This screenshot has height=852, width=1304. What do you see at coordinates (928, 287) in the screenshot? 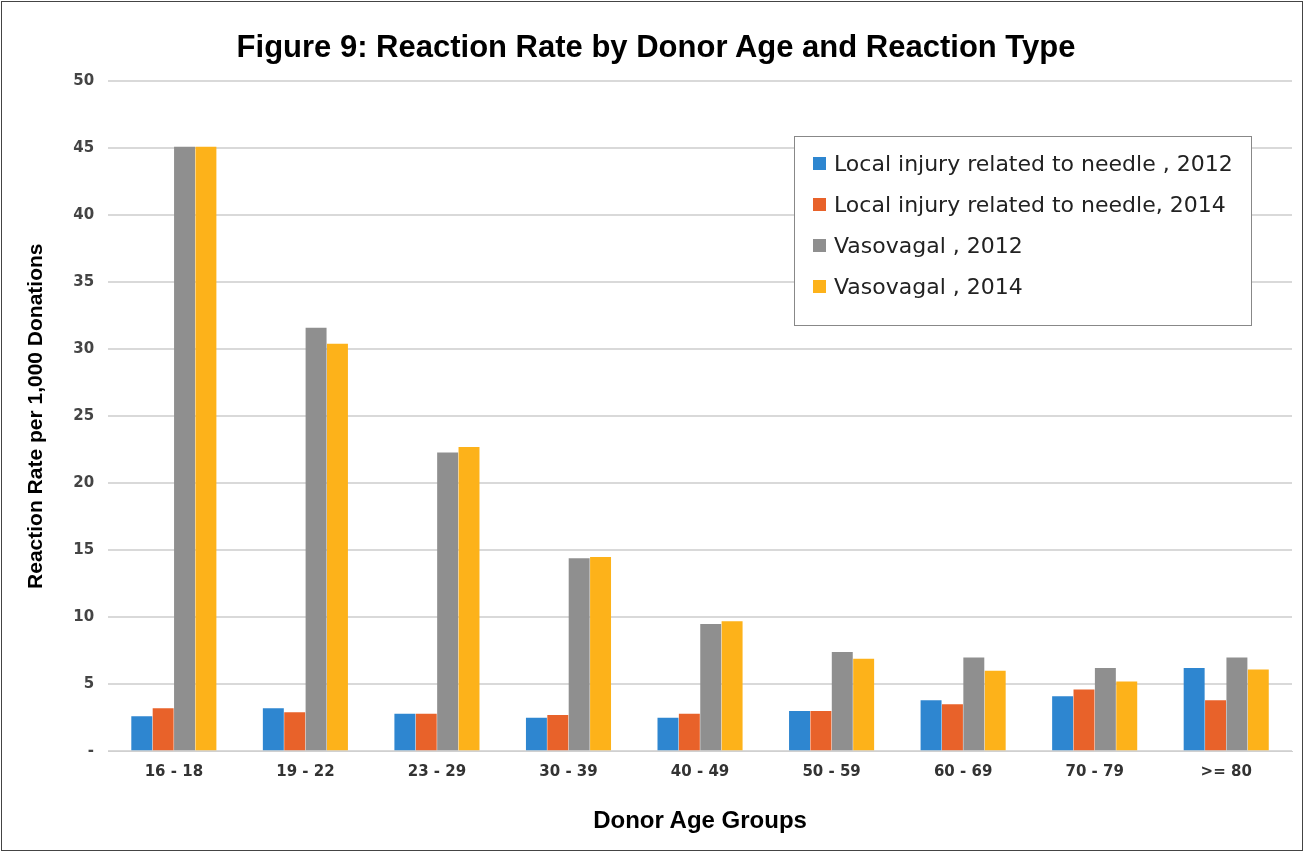
I see `legend-label: Vasovagal , 2014` at bounding box center [928, 287].